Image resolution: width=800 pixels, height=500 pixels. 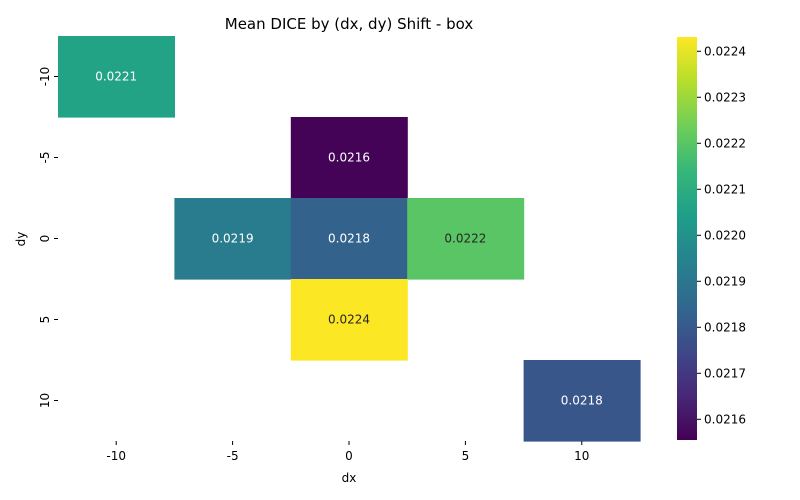 I want to click on cell-value-label: 0.0216, so click(x=349, y=158).